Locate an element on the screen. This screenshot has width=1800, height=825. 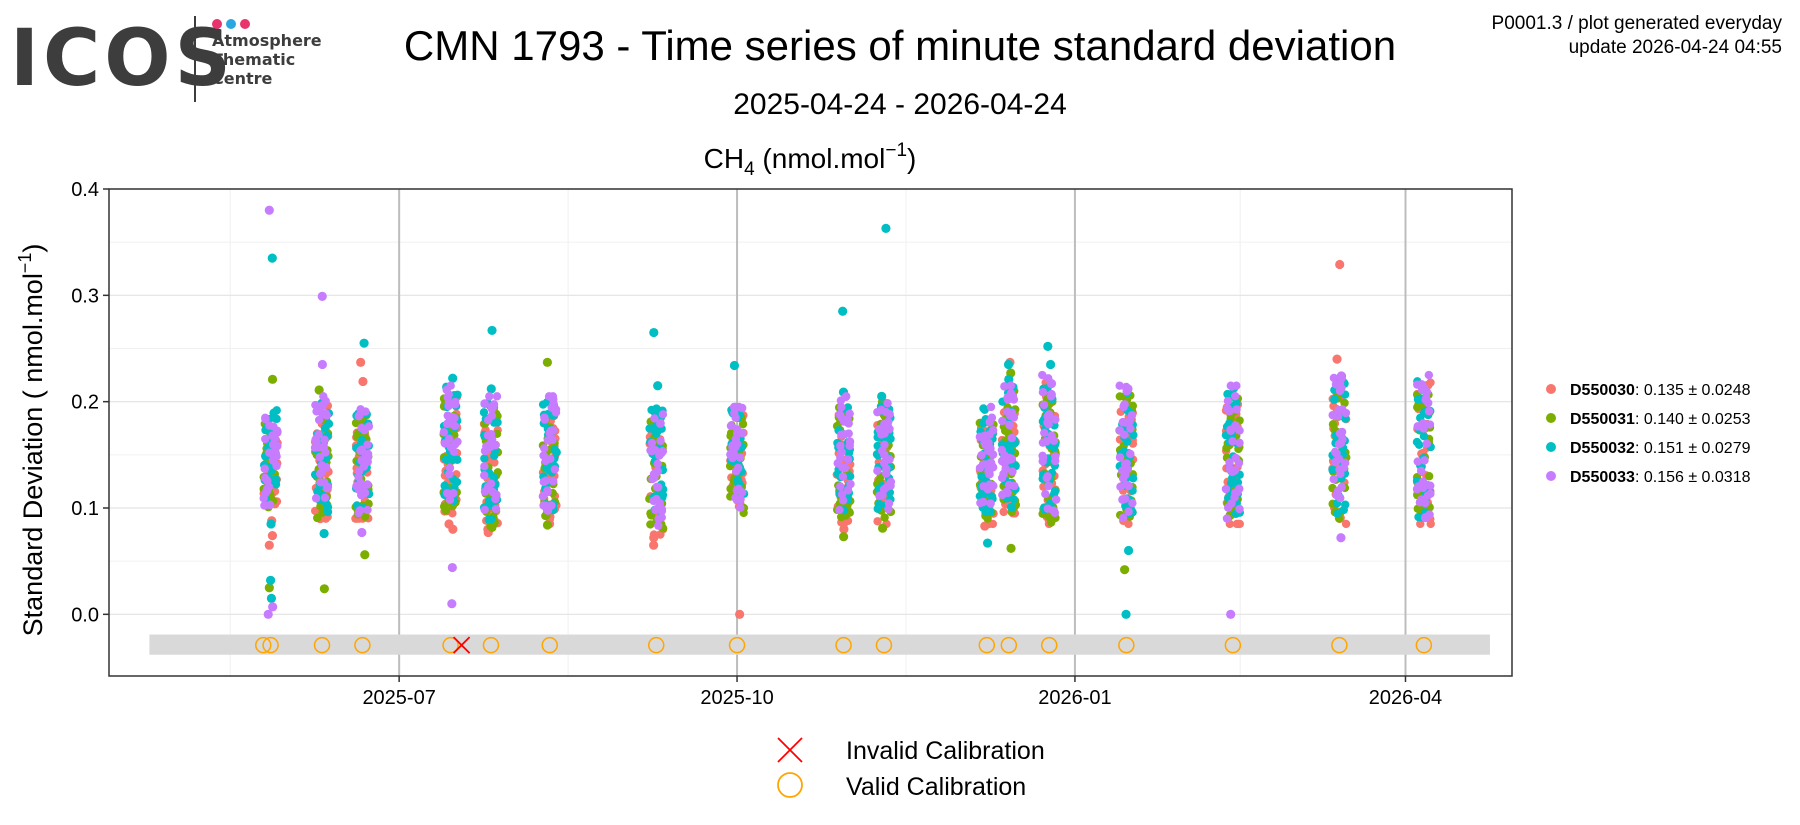
calibration-legend: Invalid Calibration Valid Calibration is located at coordinates (911, 769).